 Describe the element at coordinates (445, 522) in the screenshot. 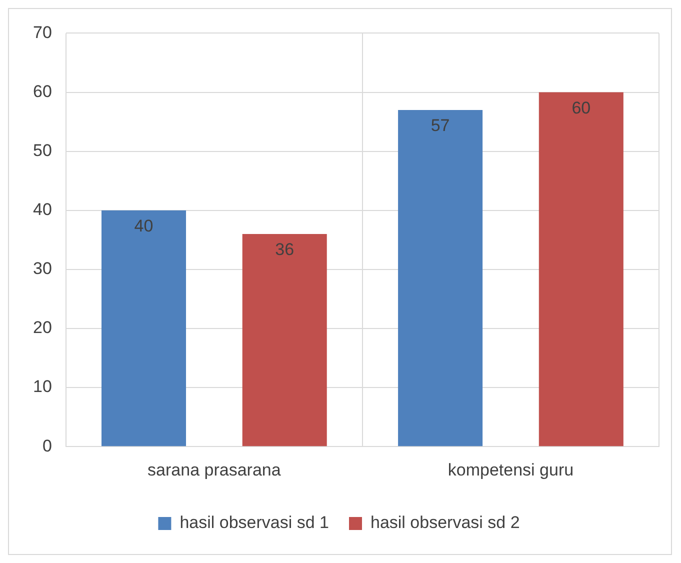

I see `legend-label: hasil observasi sd 2` at that location.